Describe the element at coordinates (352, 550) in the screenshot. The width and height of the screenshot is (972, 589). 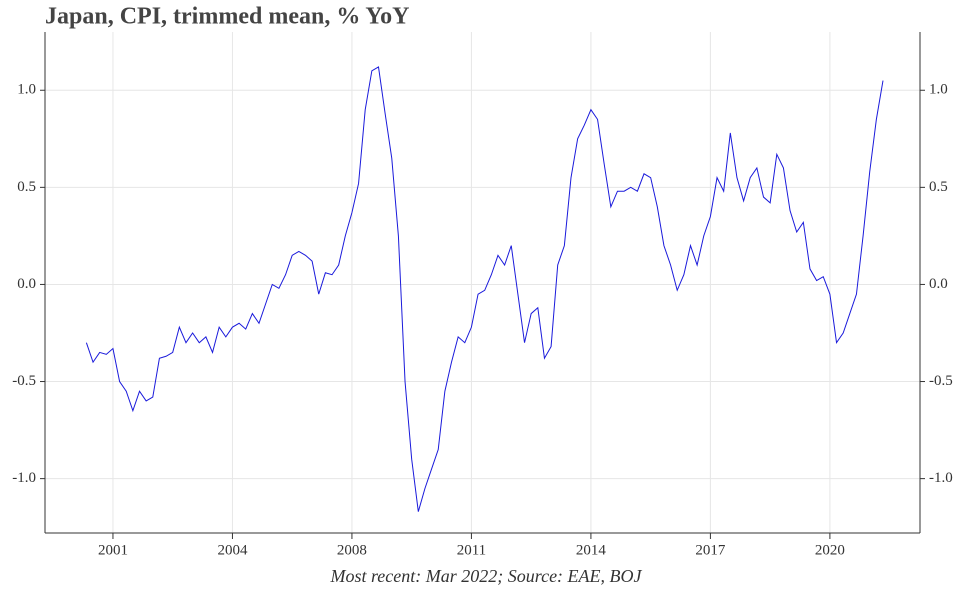
I see `x-tick-label: 2008` at that location.